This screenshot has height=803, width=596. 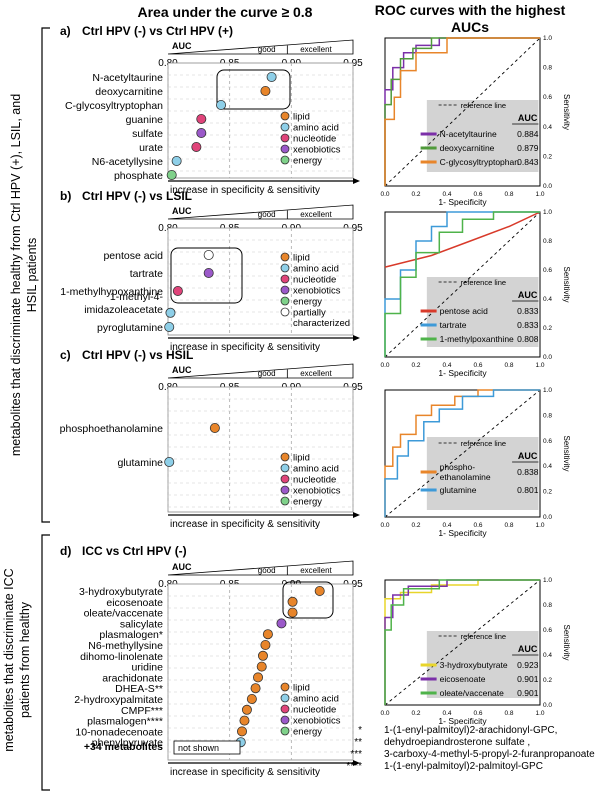 What do you see at coordinates (321, 323) in the screenshot?
I see `legend-label: characterized` at bounding box center [321, 323].